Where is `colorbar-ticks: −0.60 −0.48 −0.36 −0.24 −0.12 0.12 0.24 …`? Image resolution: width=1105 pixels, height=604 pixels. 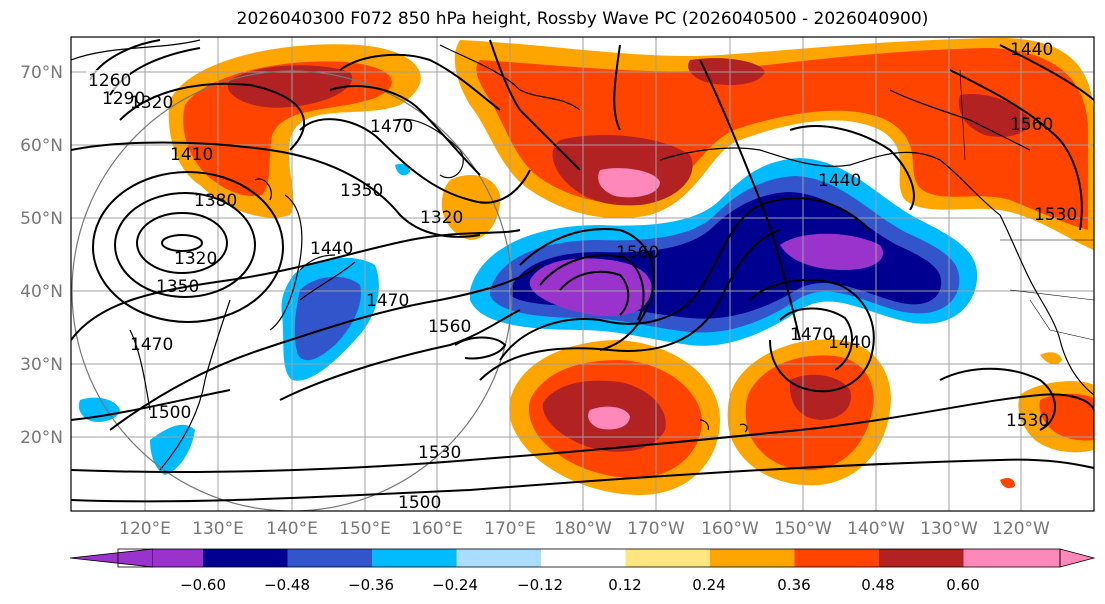 colorbar-ticks: −0.60 −0.48 −0.36 −0.24 −0.12 0.12 0.24 … is located at coordinates (580, 585).